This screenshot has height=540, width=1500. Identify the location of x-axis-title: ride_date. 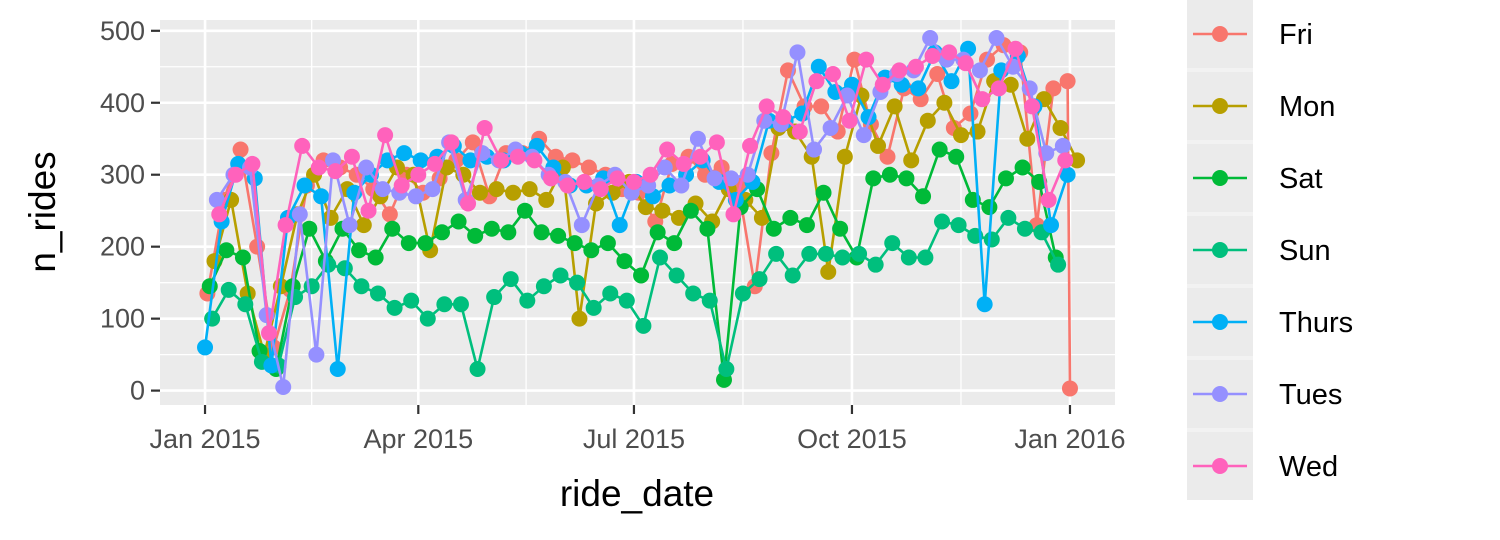
(637, 493).